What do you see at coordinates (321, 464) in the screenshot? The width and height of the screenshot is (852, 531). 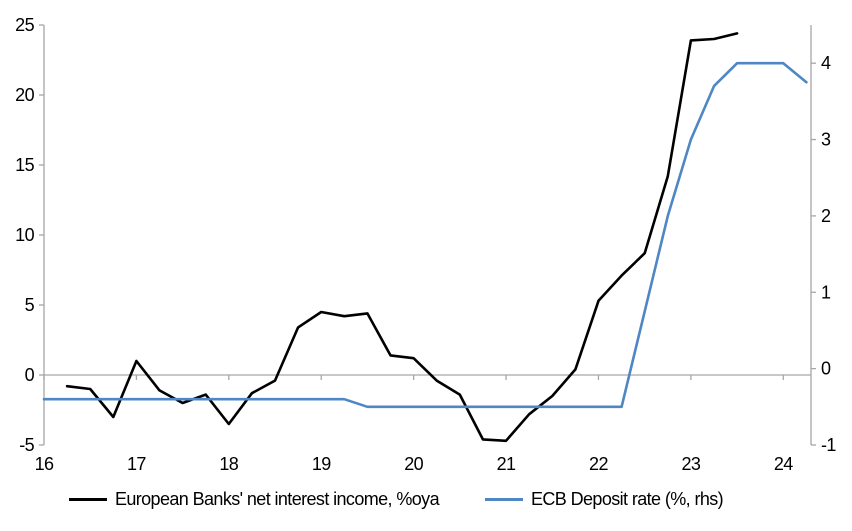 I see `x-axis-tick-label: 19` at bounding box center [321, 464].